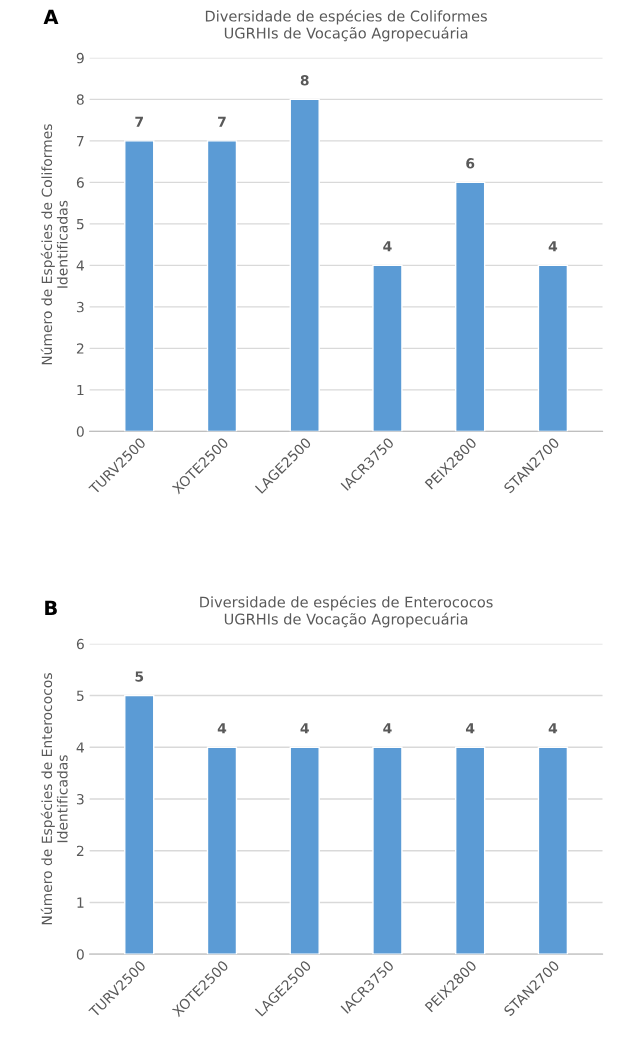  What do you see at coordinates (80, 99) in the screenshot?
I see `y-tick-label: 8` at bounding box center [80, 99].